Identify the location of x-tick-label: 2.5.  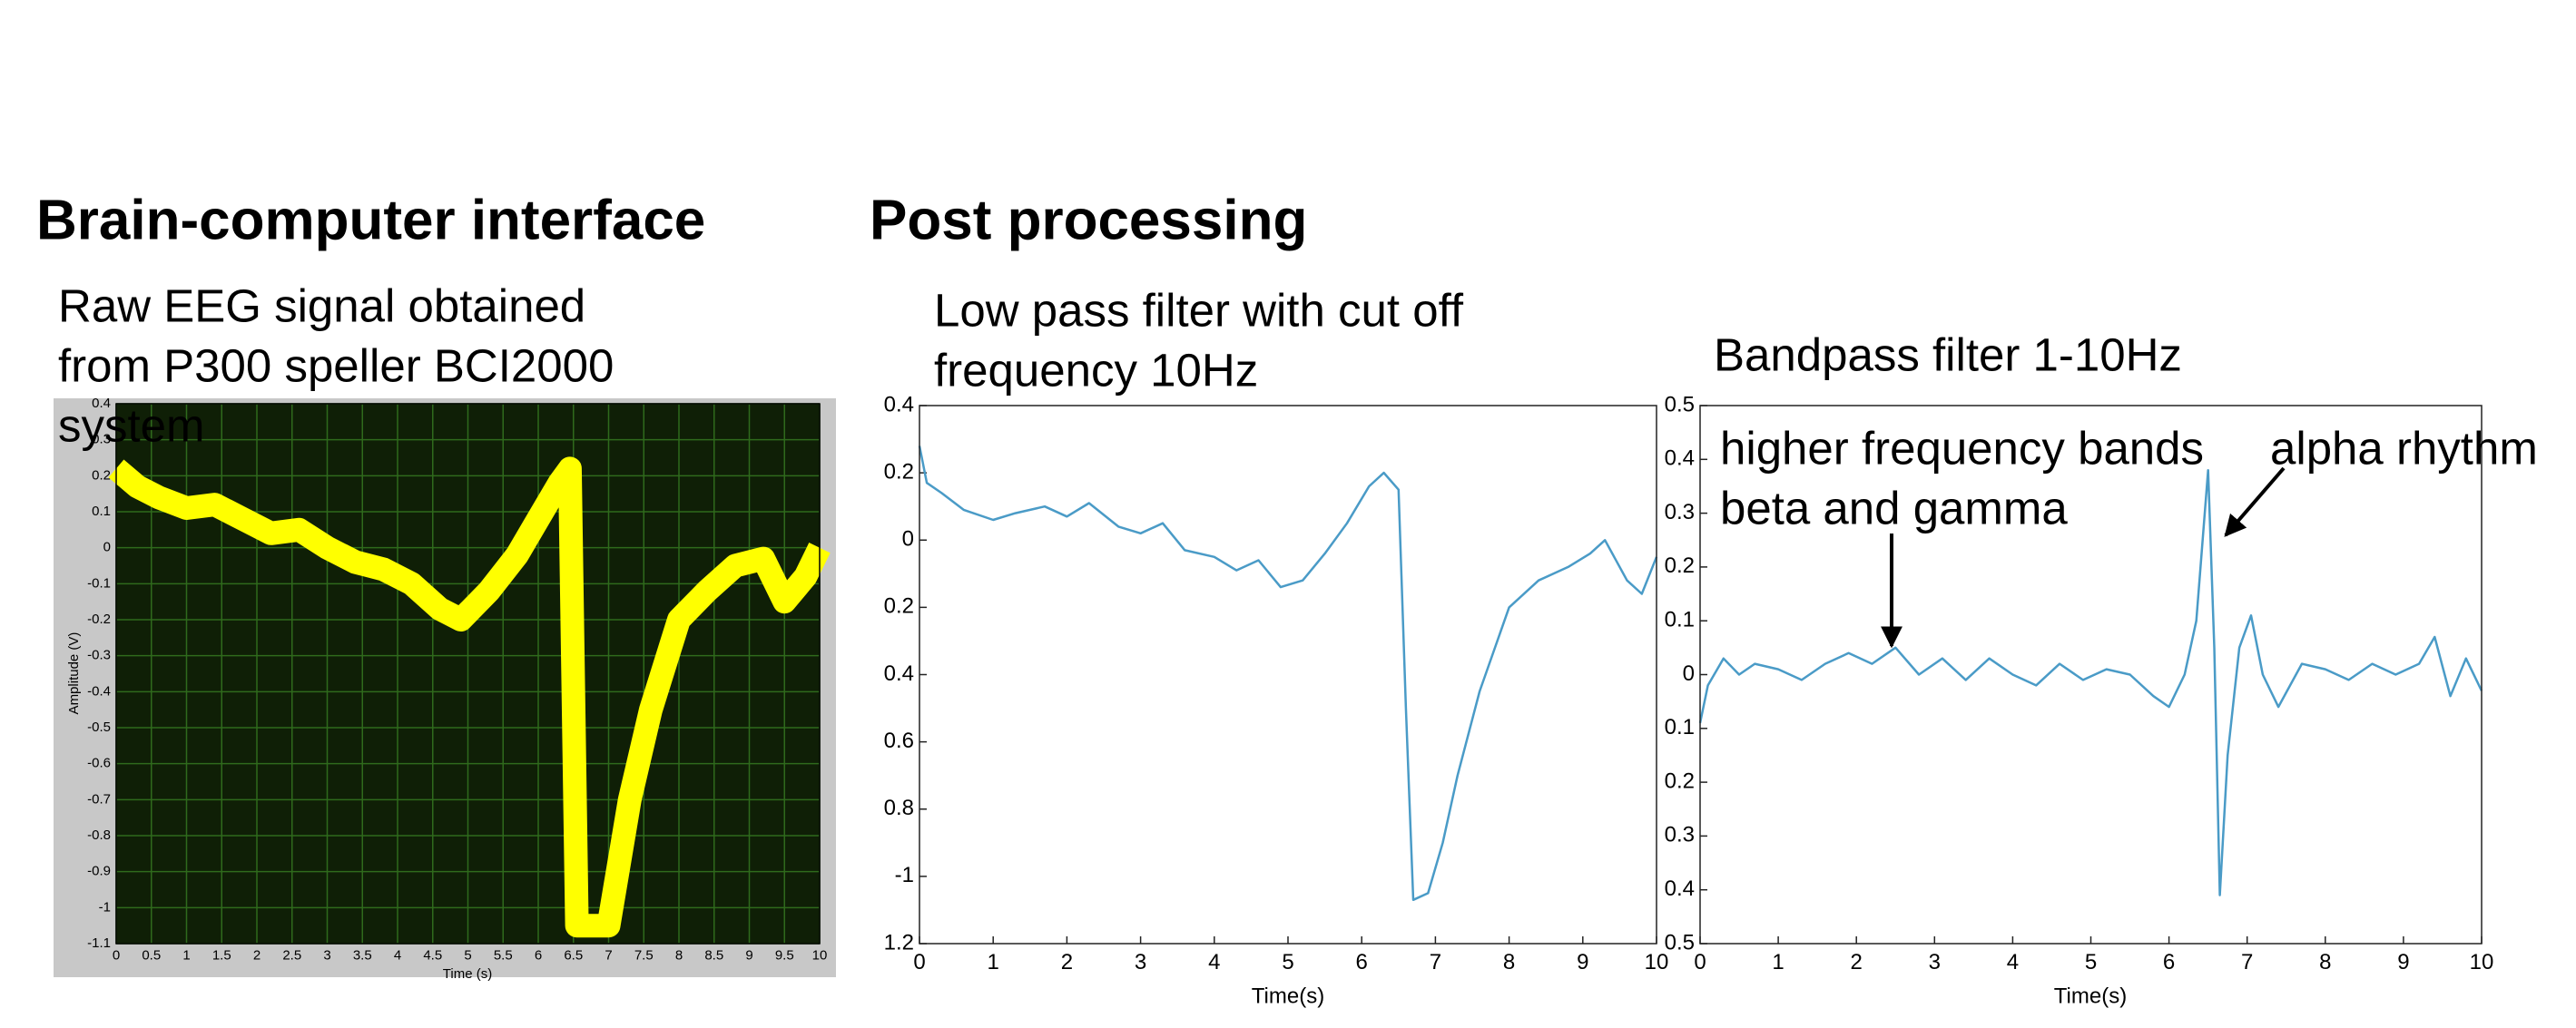
(291, 955).